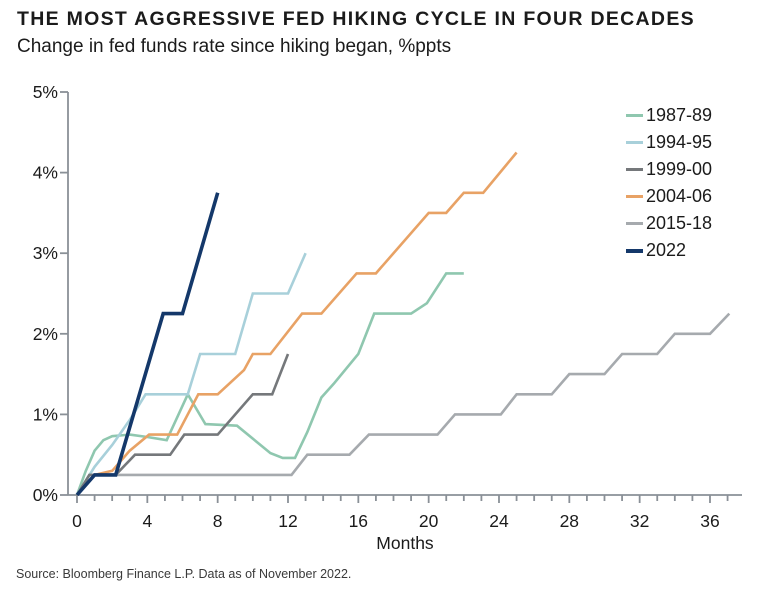 The width and height of the screenshot is (770, 598). I want to click on y-tick-label: 4%, so click(45, 173).